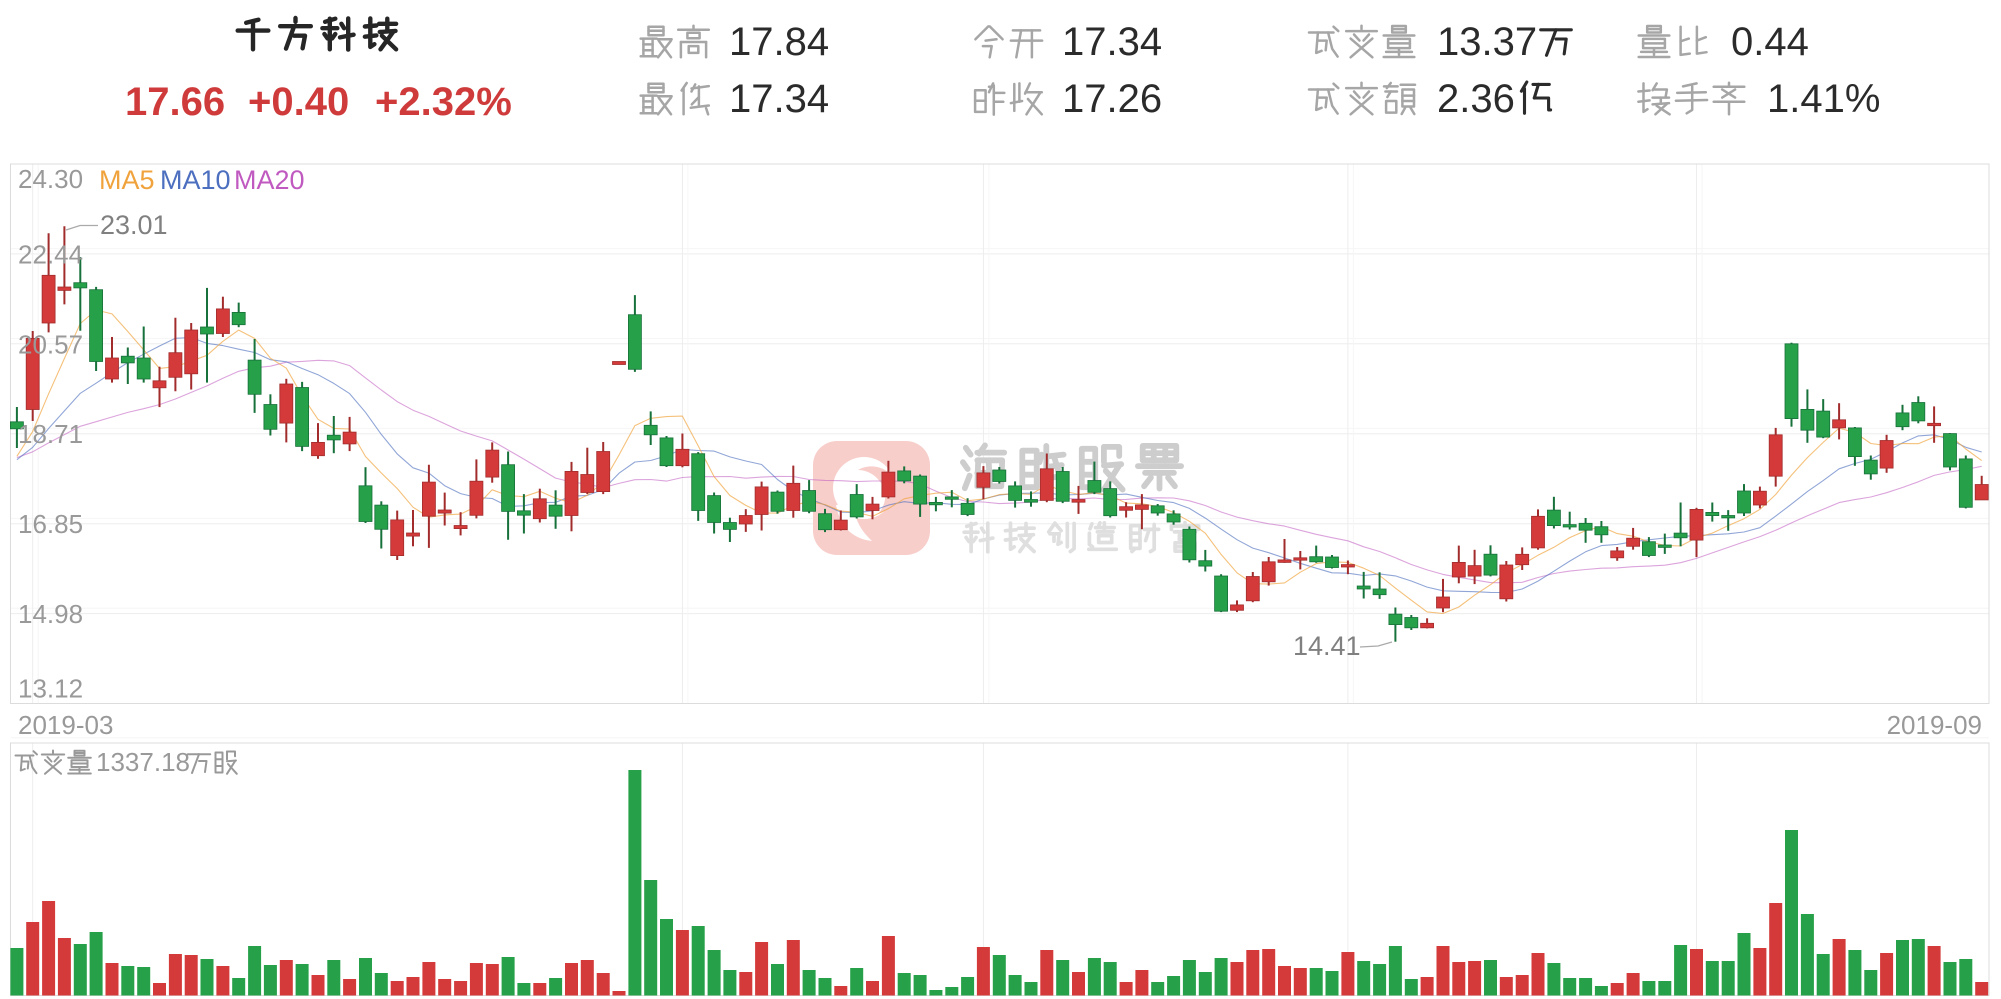 This screenshot has height=999, width=2001. What do you see at coordinates (1770, 42) in the screenshot?
I see `svg-text: 0.44` at bounding box center [1770, 42].